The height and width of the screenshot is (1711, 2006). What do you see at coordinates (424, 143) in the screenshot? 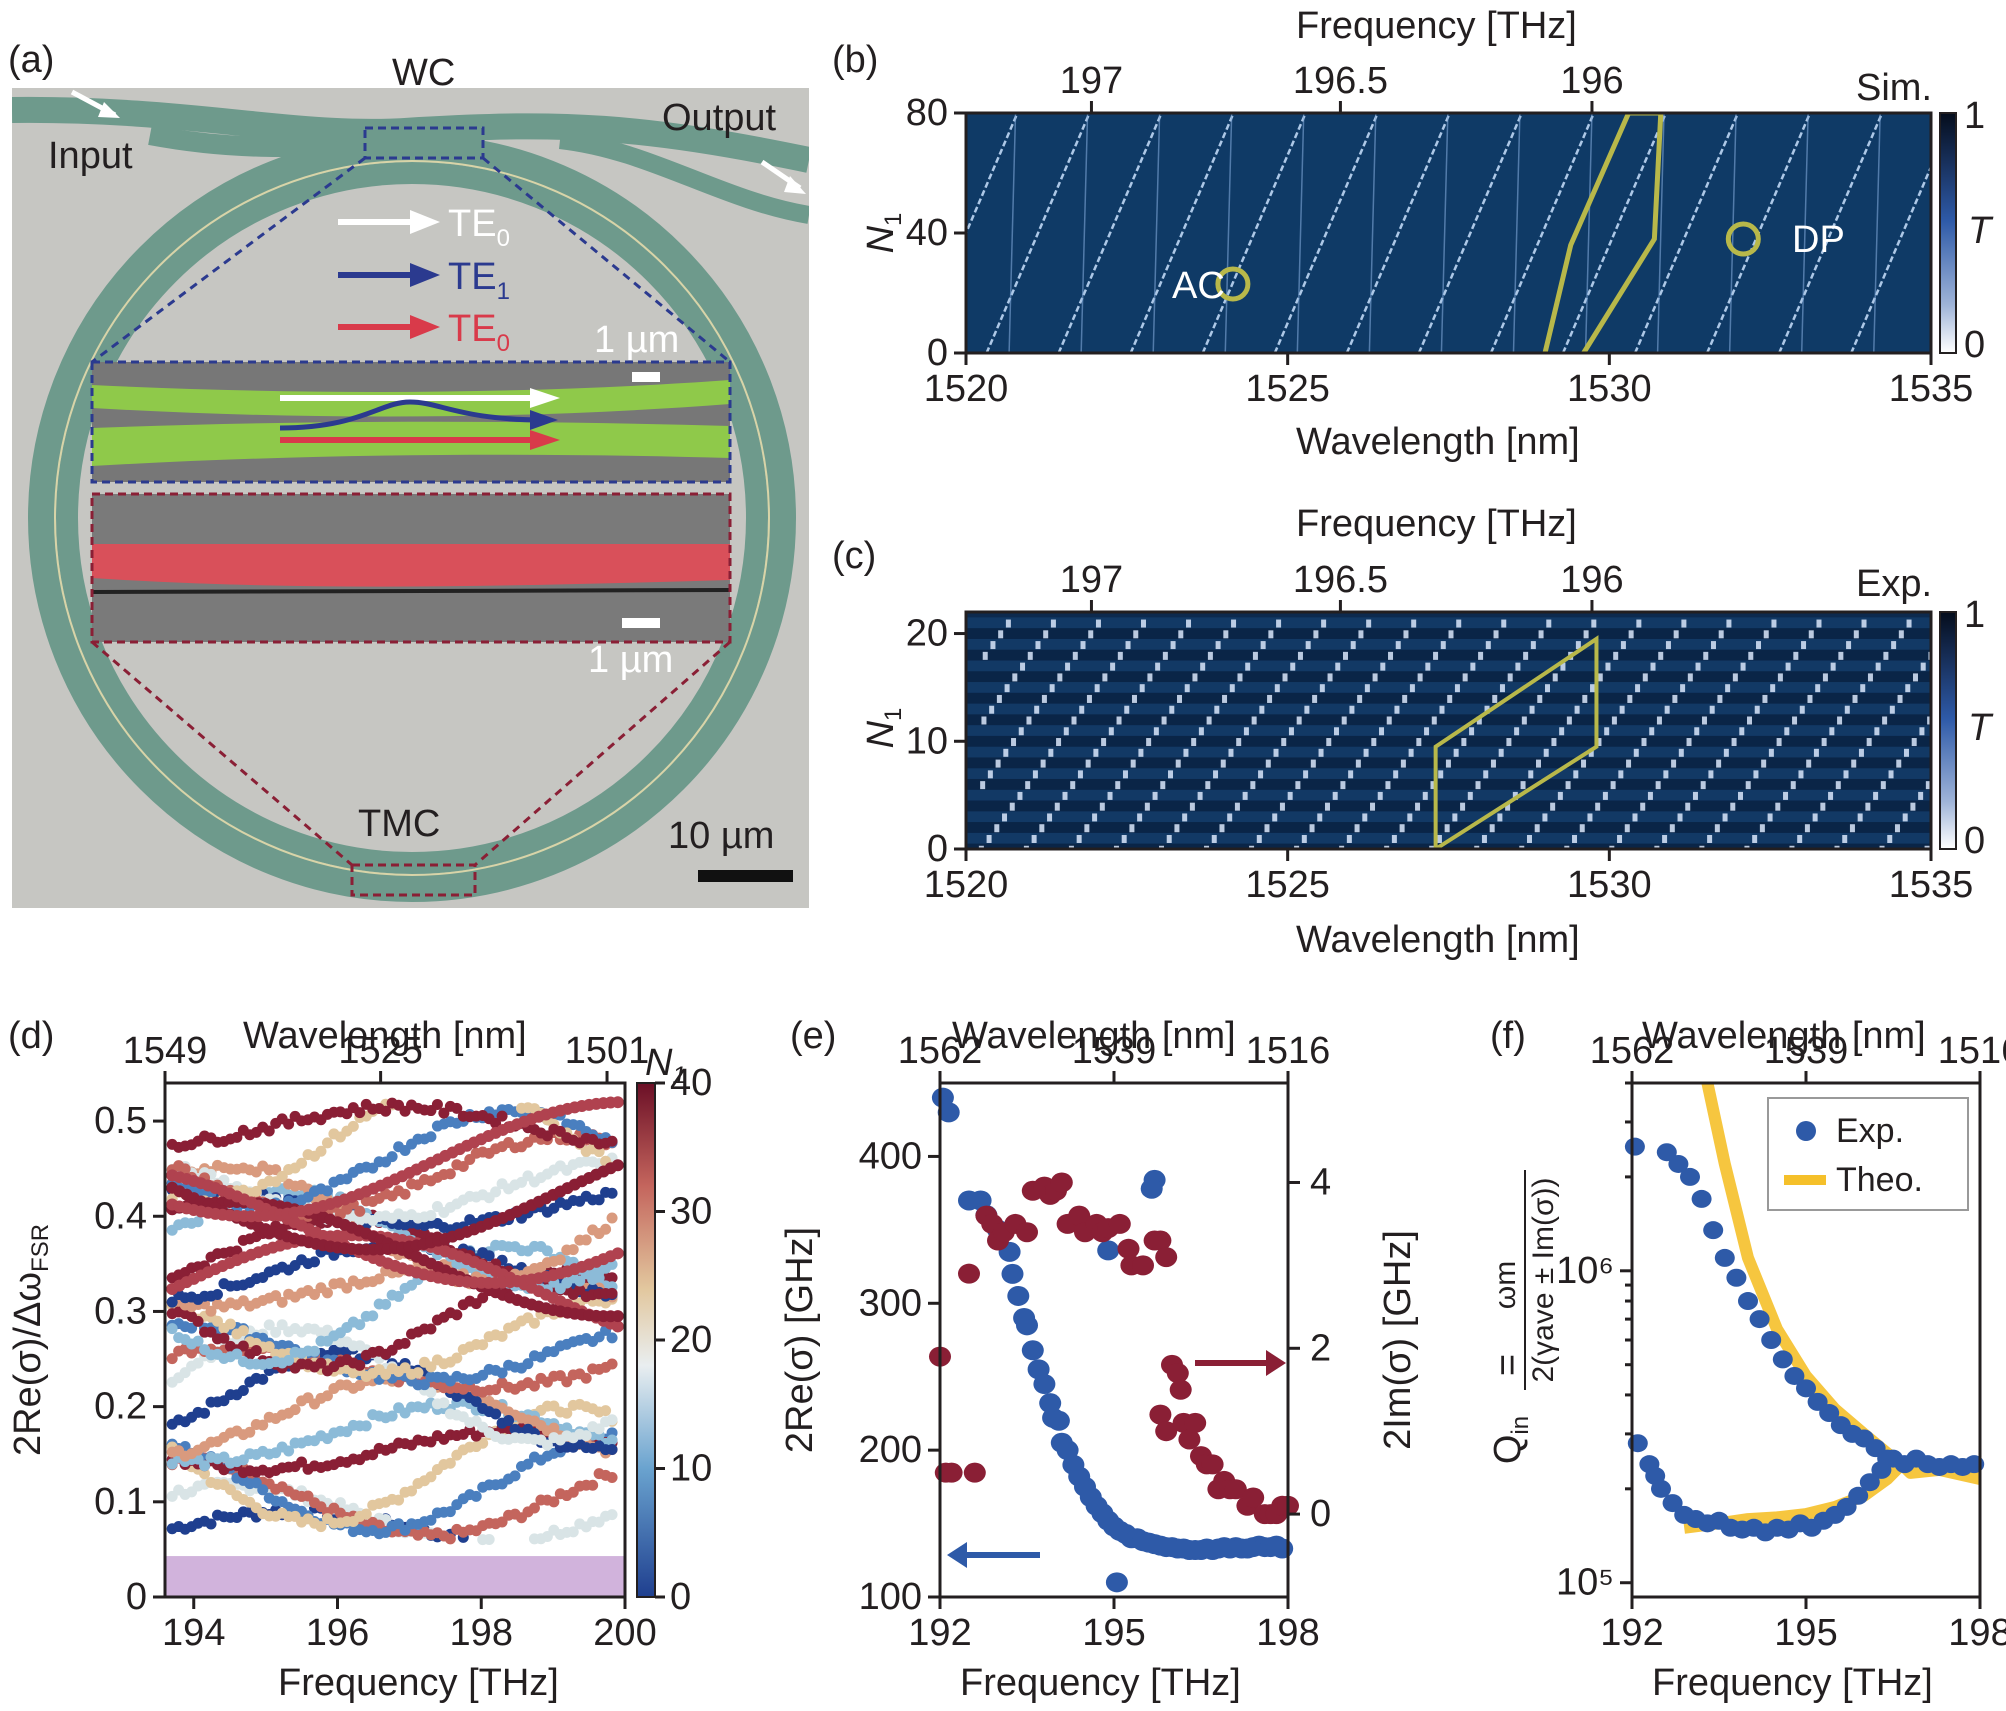
I see `wc-box` at bounding box center [424, 143].